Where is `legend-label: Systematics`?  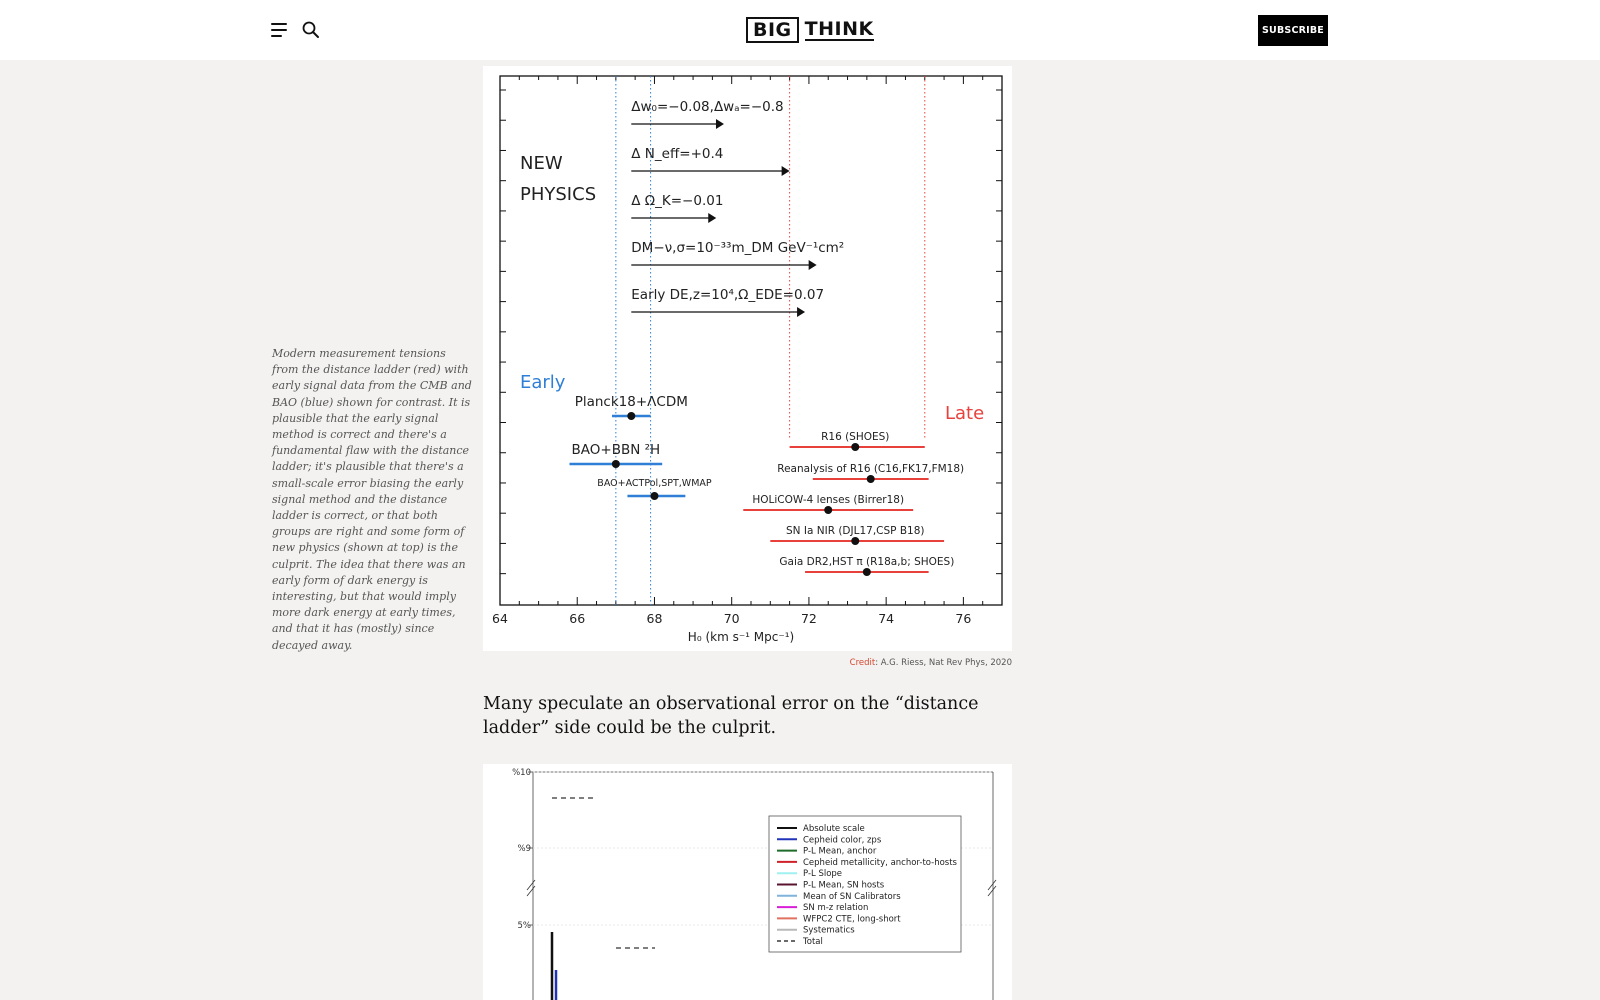
legend-label: Systematics is located at coordinates (829, 931).